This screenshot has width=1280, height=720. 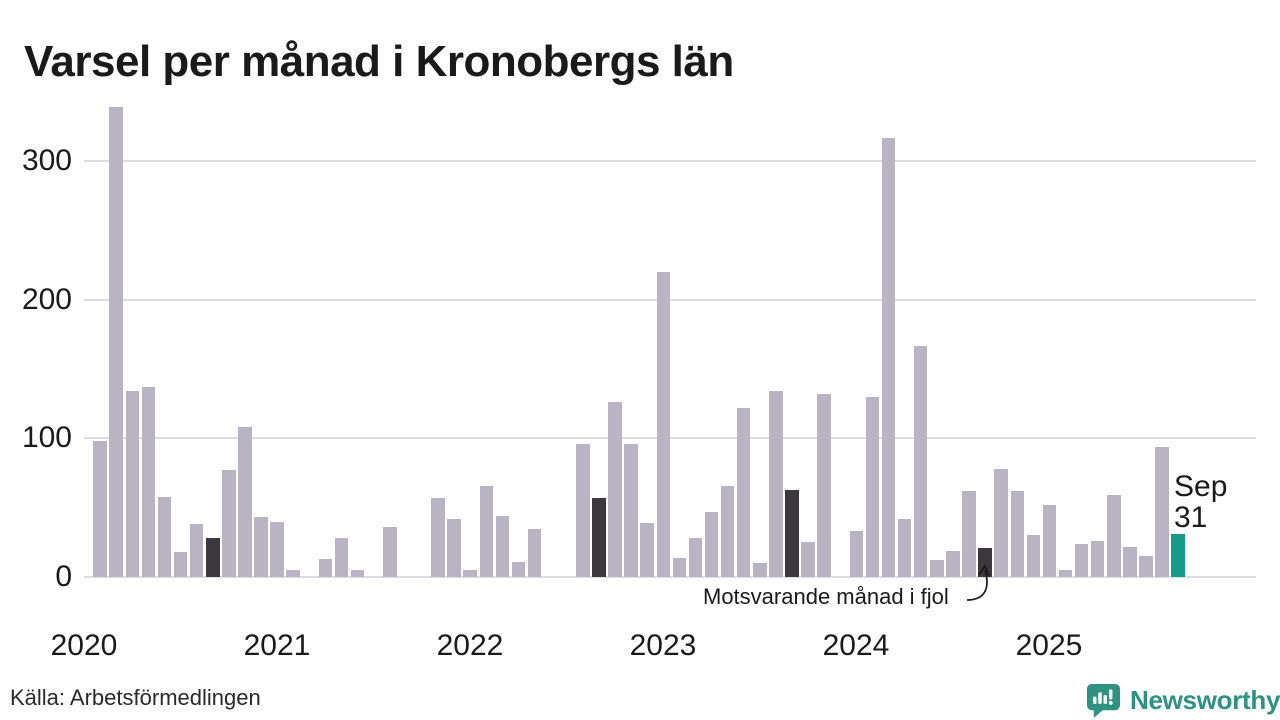 What do you see at coordinates (46, 161) in the screenshot?
I see `y-axis-tick-label: 300` at bounding box center [46, 161].